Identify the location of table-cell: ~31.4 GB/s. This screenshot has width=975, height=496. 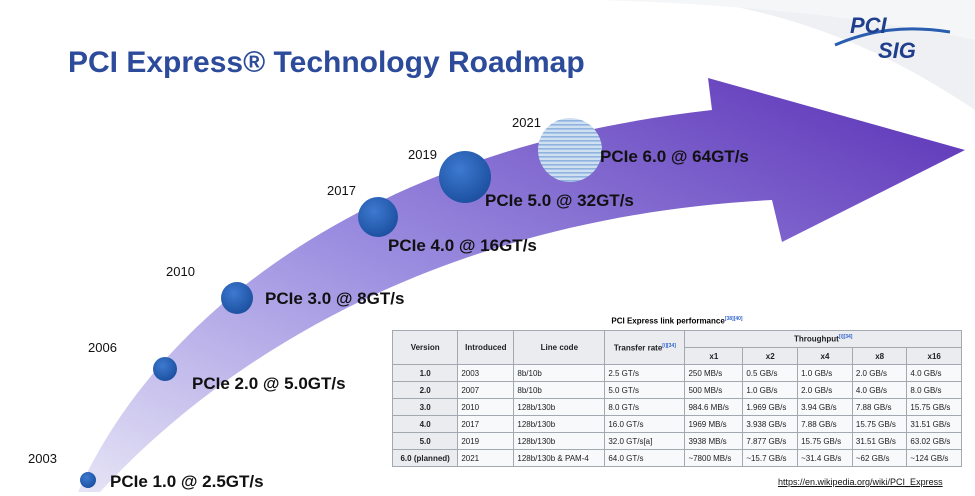
(825, 458).